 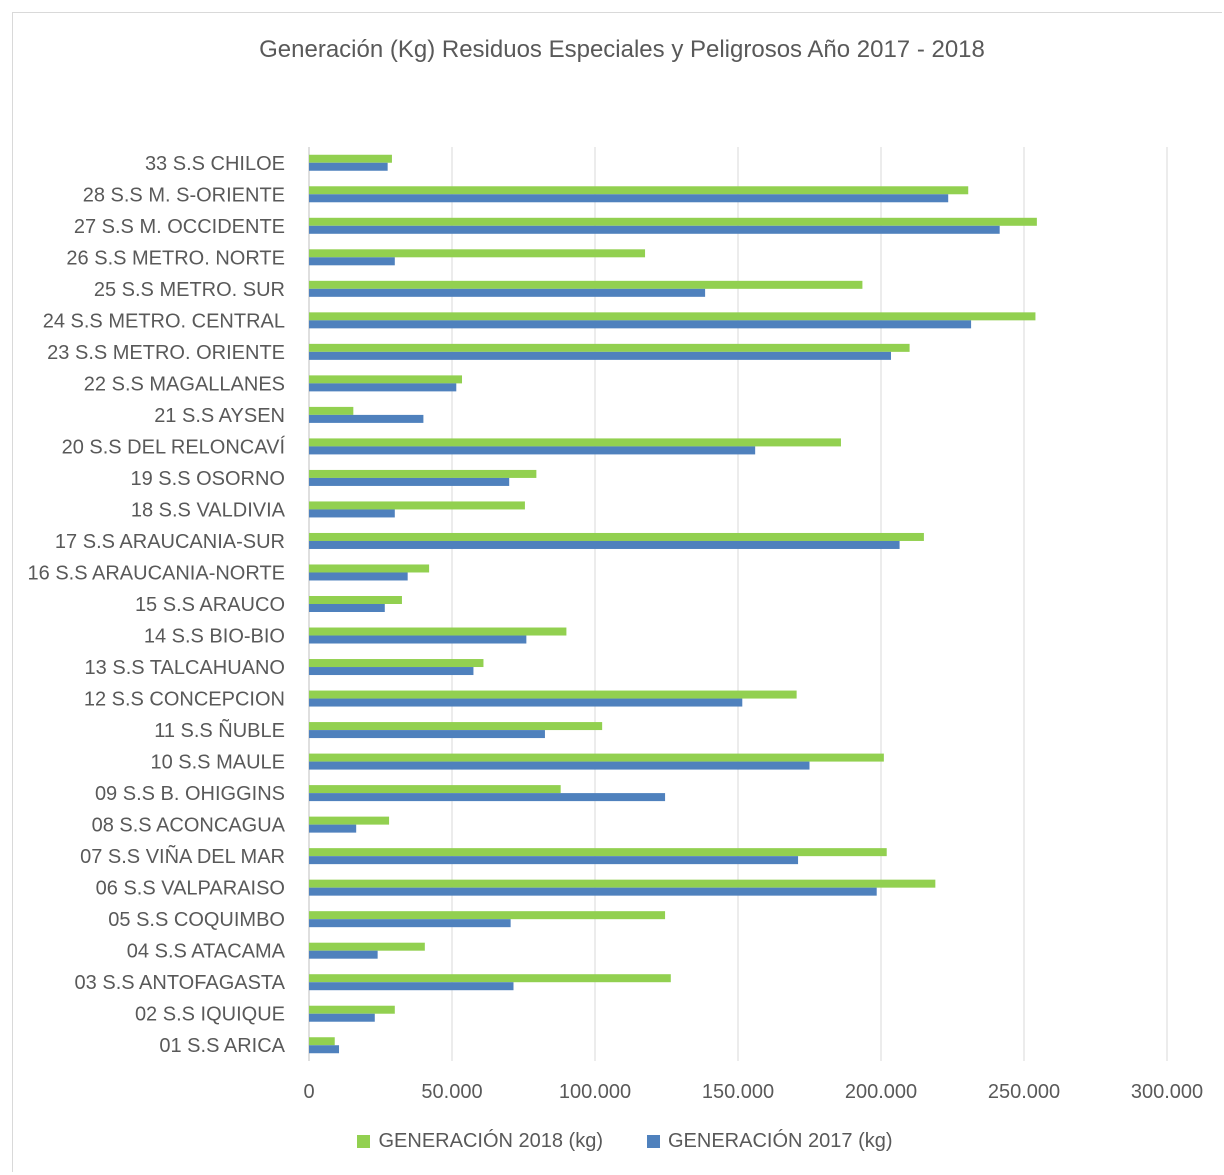 I want to click on x-tick-label-0: 0, so click(x=308, y=1092).